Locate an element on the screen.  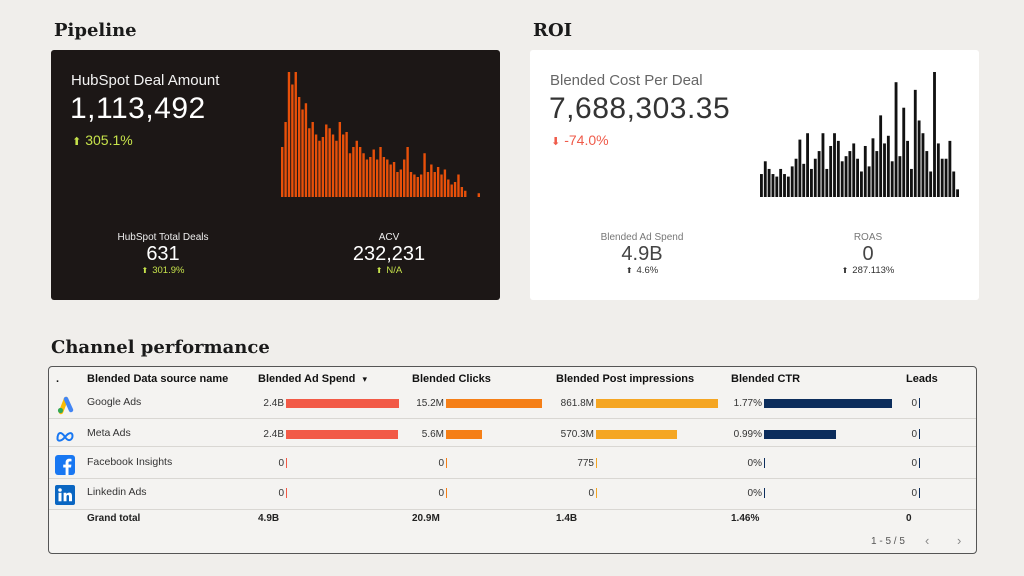
grand-total-leads: 0 is located at coordinates (909, 518).